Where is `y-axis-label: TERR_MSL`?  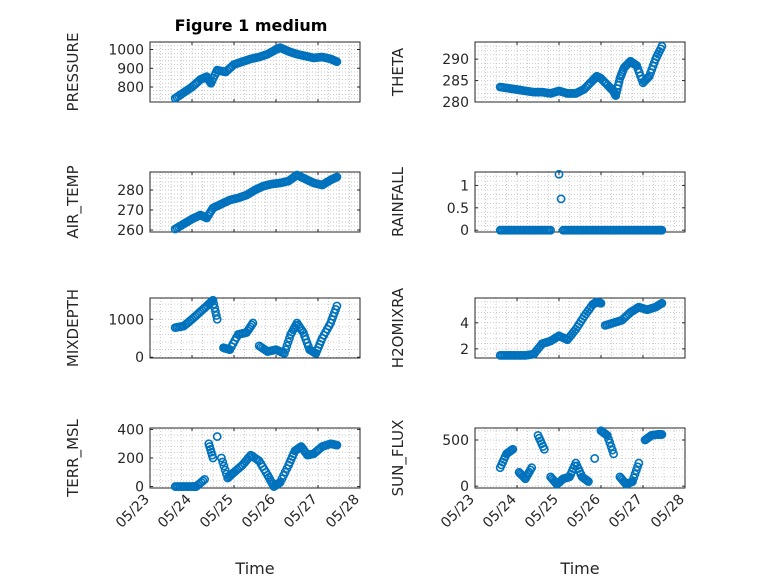 y-axis-label: TERR_MSL is located at coordinates (73, 457).